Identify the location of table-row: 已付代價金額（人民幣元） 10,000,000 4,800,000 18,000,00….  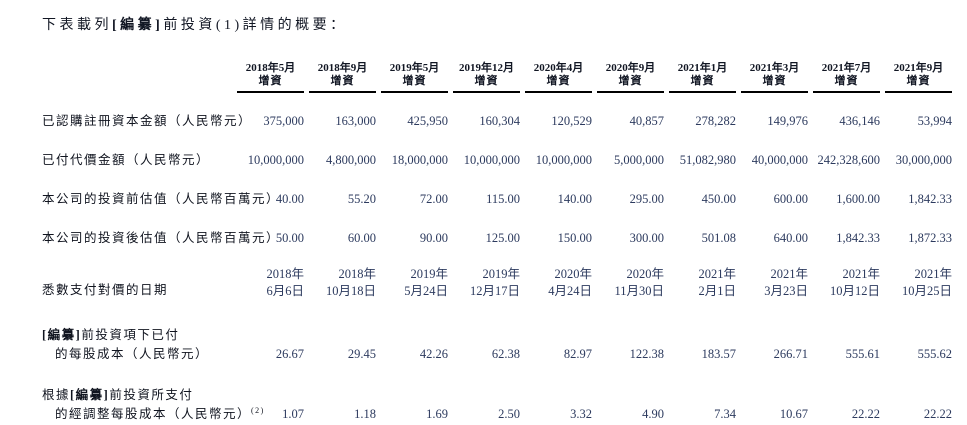
(497, 150).